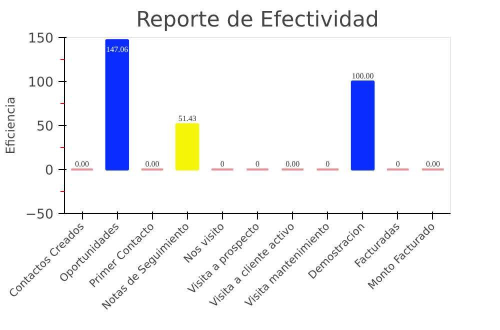 This screenshot has width=500, height=330. What do you see at coordinates (39, 215) in the screenshot?
I see `y-tick-label: −50` at bounding box center [39, 215].